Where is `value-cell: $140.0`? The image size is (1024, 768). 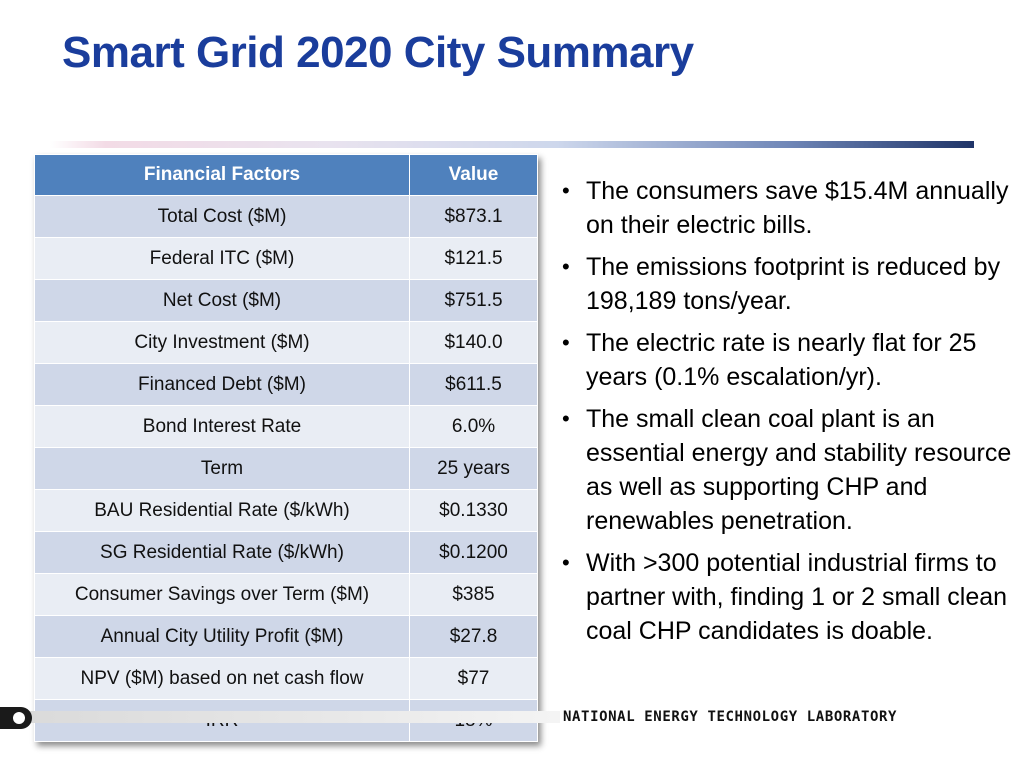
value-cell: $140.0 is located at coordinates (473, 342).